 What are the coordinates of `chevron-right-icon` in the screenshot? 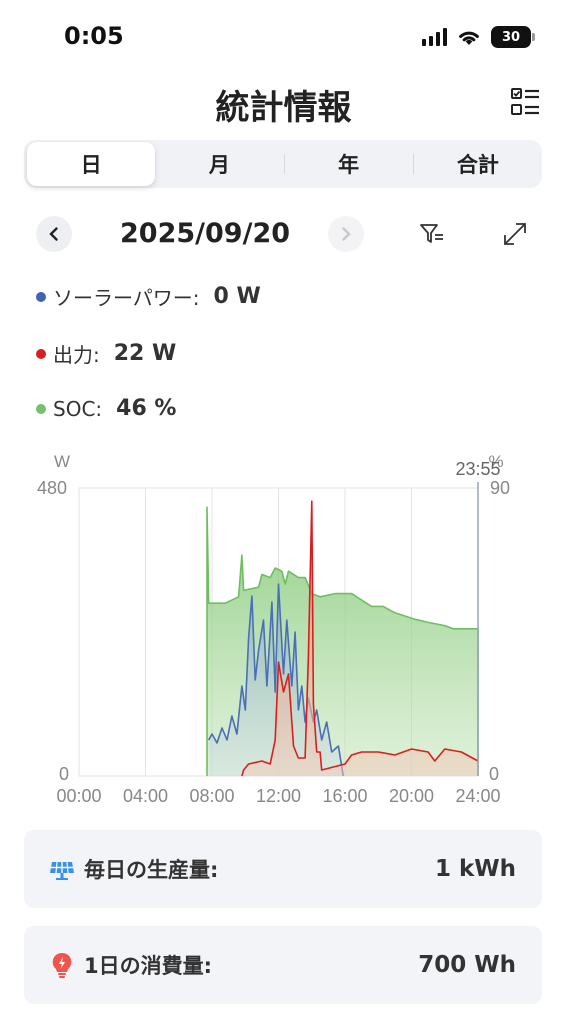 It's located at (346, 234).